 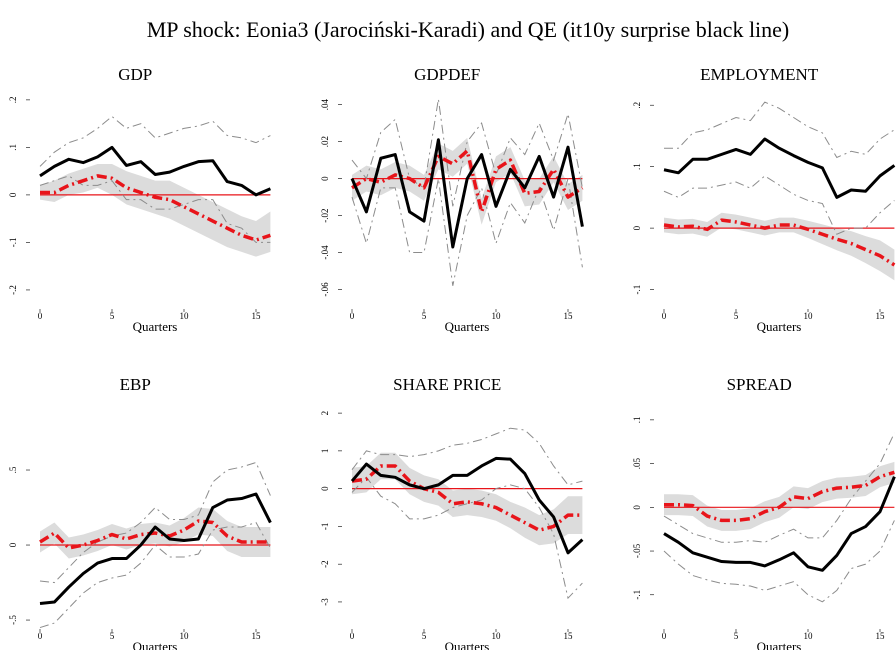 I want to click on panel-title: SHARE PRICE, so click(x=447, y=384).